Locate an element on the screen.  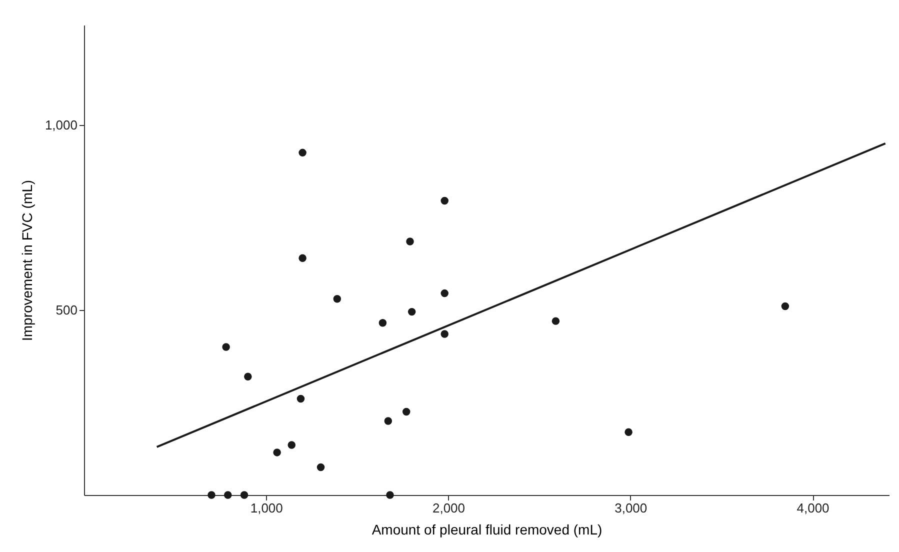
x-tick-label: 1,000 is located at coordinates (266, 508).